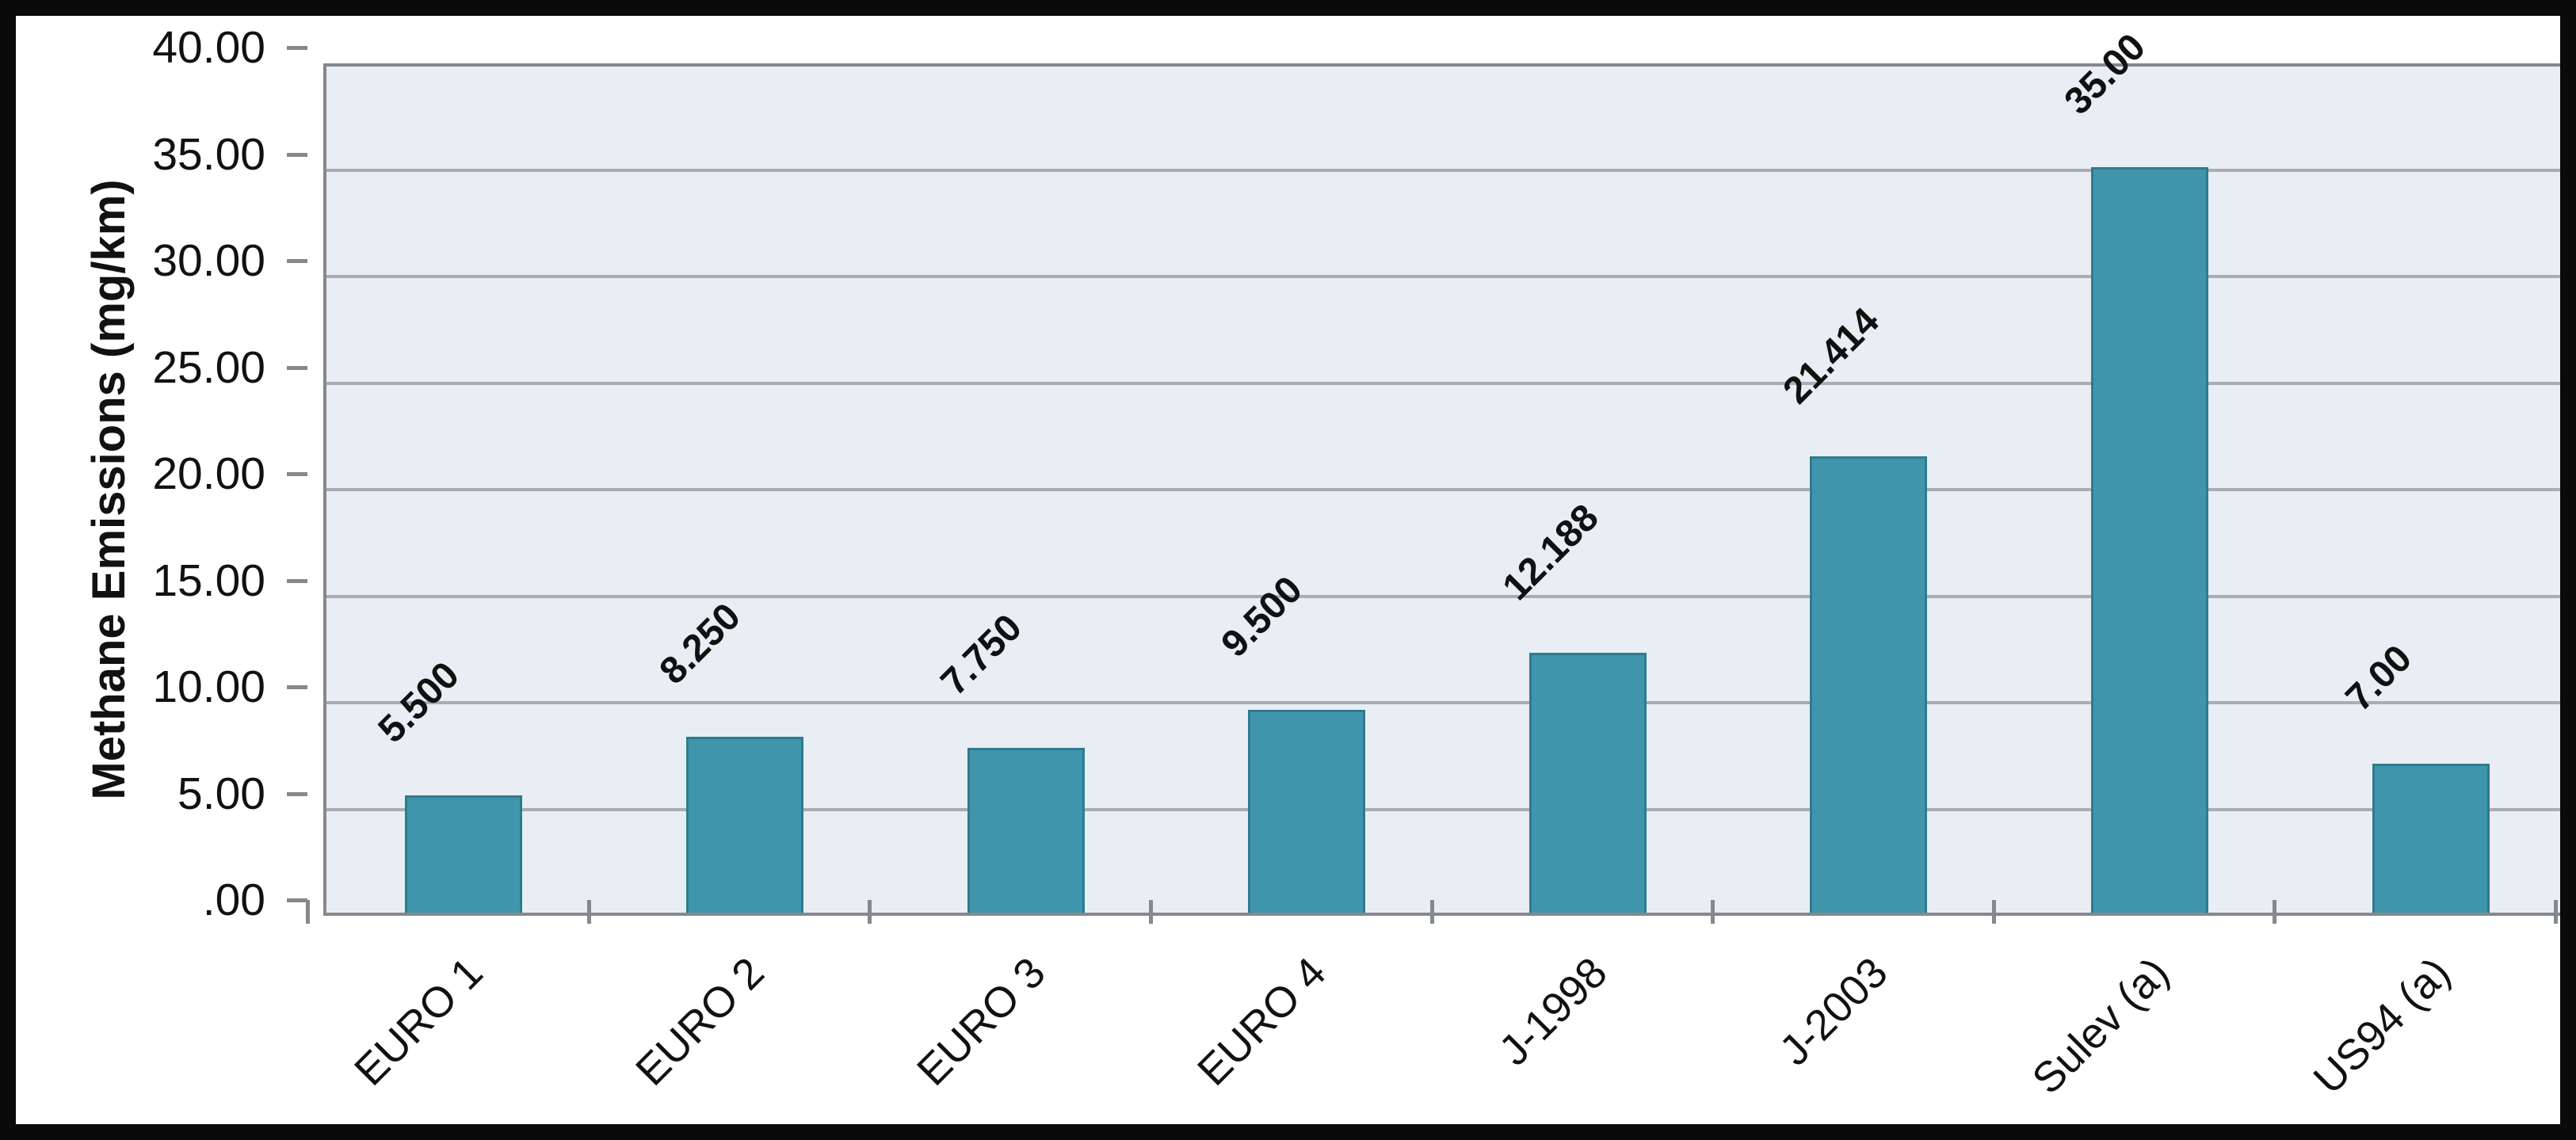 The width and height of the screenshot is (2576, 1140). I want to click on bar-us94-a, so click(2431, 838).